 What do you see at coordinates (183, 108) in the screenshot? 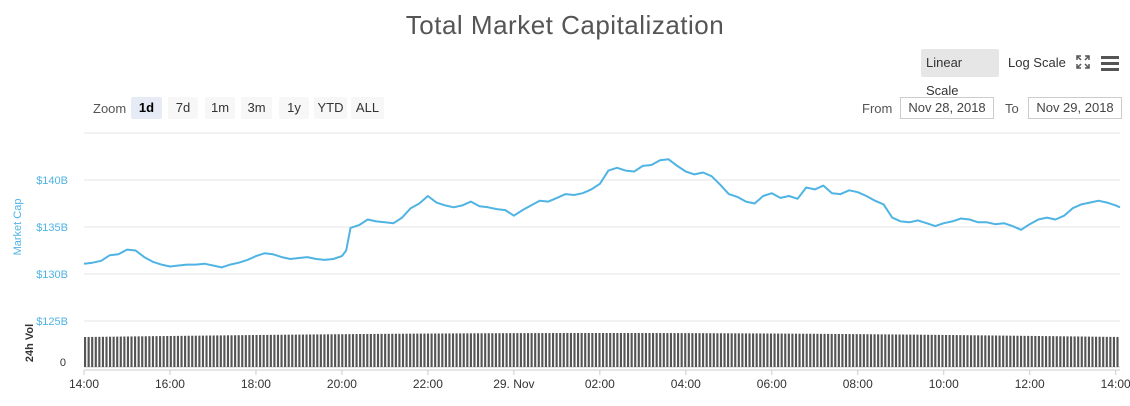
I see `zoom-button-7d: 7d` at bounding box center [183, 108].